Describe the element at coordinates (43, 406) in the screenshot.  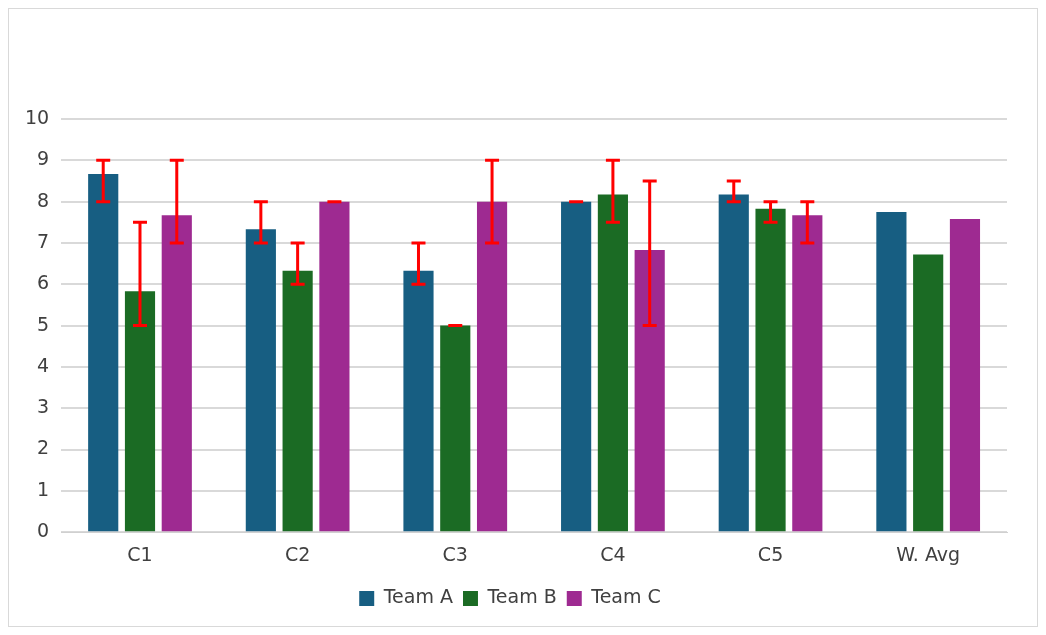
I see `y-tick-label: 3` at that location.